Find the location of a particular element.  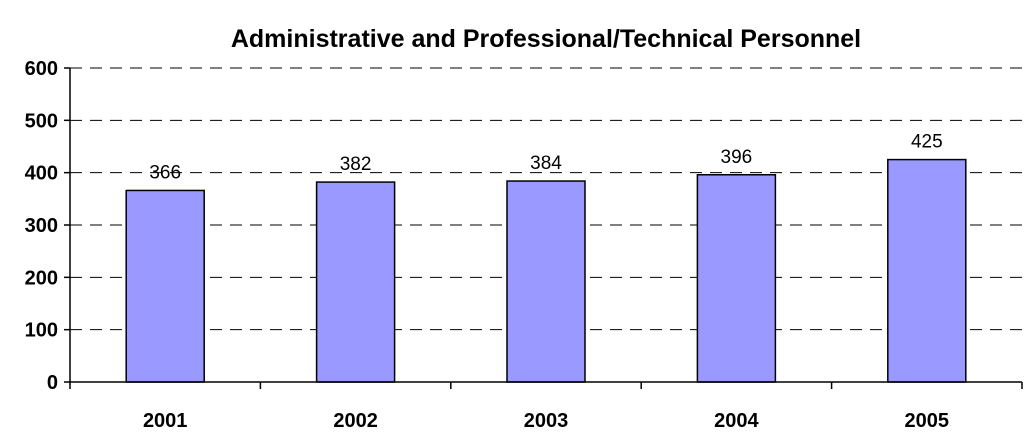

bar-2003 is located at coordinates (546, 281).